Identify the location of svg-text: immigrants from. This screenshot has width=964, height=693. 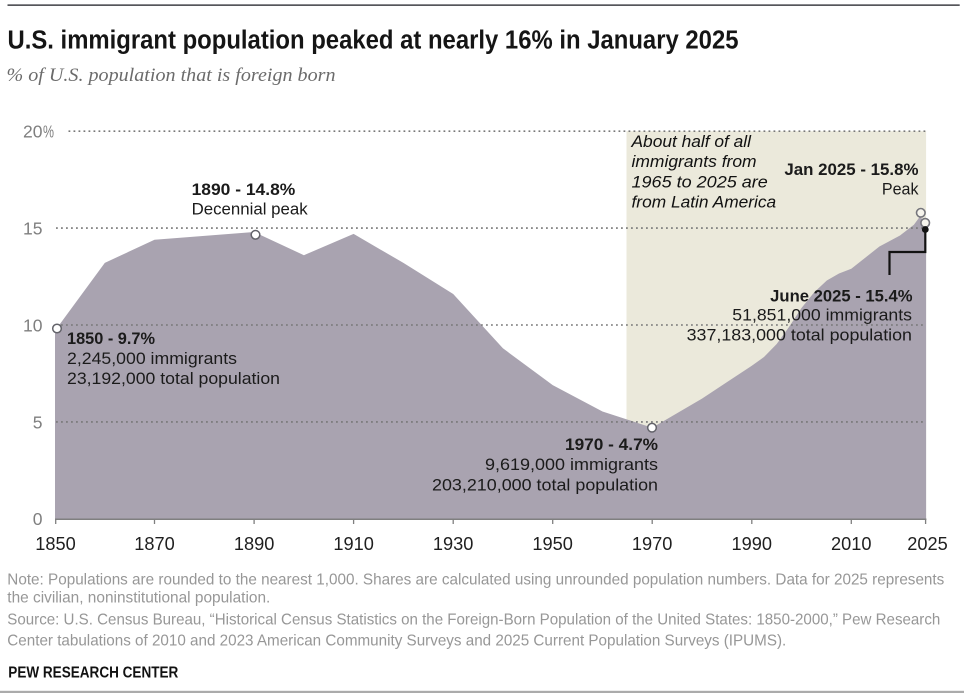
(694, 162).